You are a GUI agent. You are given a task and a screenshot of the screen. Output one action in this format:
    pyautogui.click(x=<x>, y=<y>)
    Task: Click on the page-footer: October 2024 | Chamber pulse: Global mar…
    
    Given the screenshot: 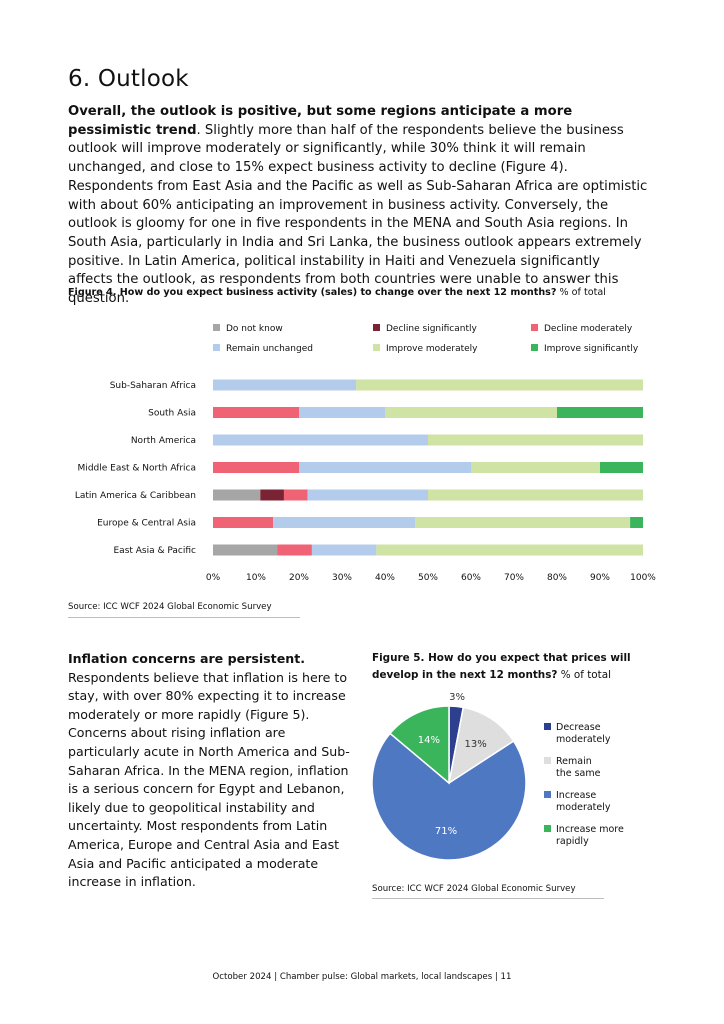 What is the action you would take?
    pyautogui.click(x=362, y=977)
    